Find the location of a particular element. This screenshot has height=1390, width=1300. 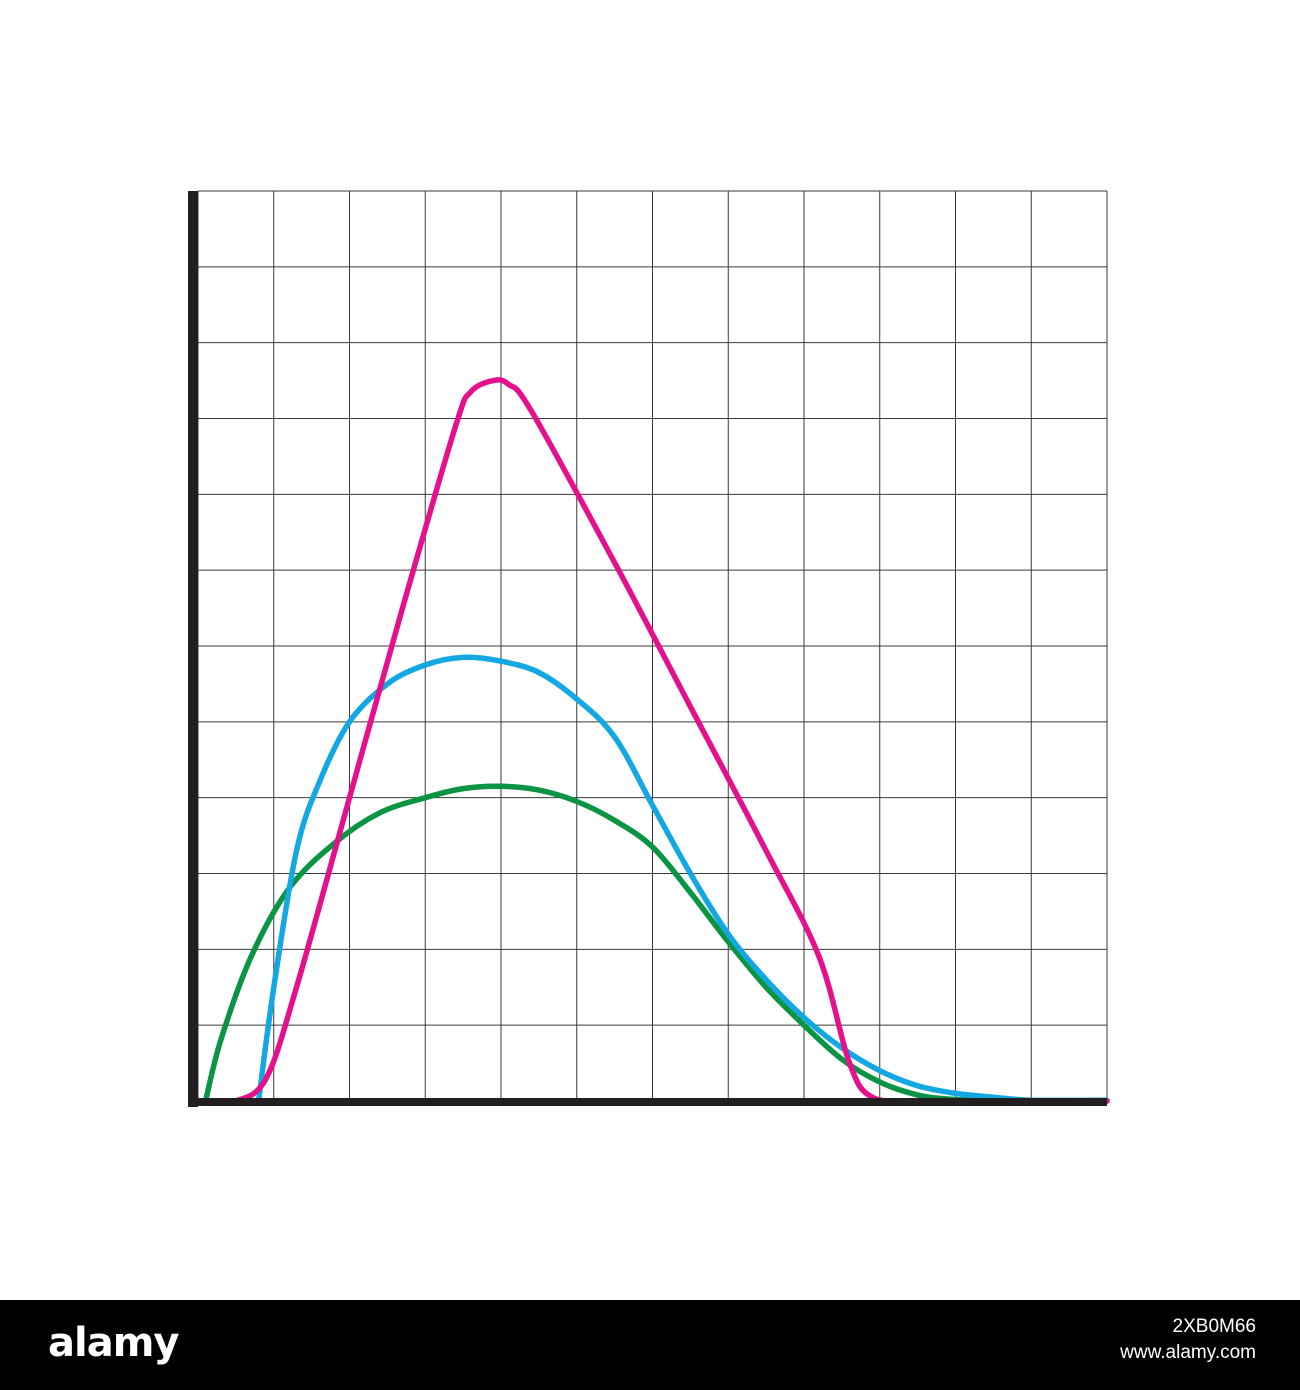

footer-meta: 2XB0M66 www.alamy.com is located at coordinates (1188, 1340).